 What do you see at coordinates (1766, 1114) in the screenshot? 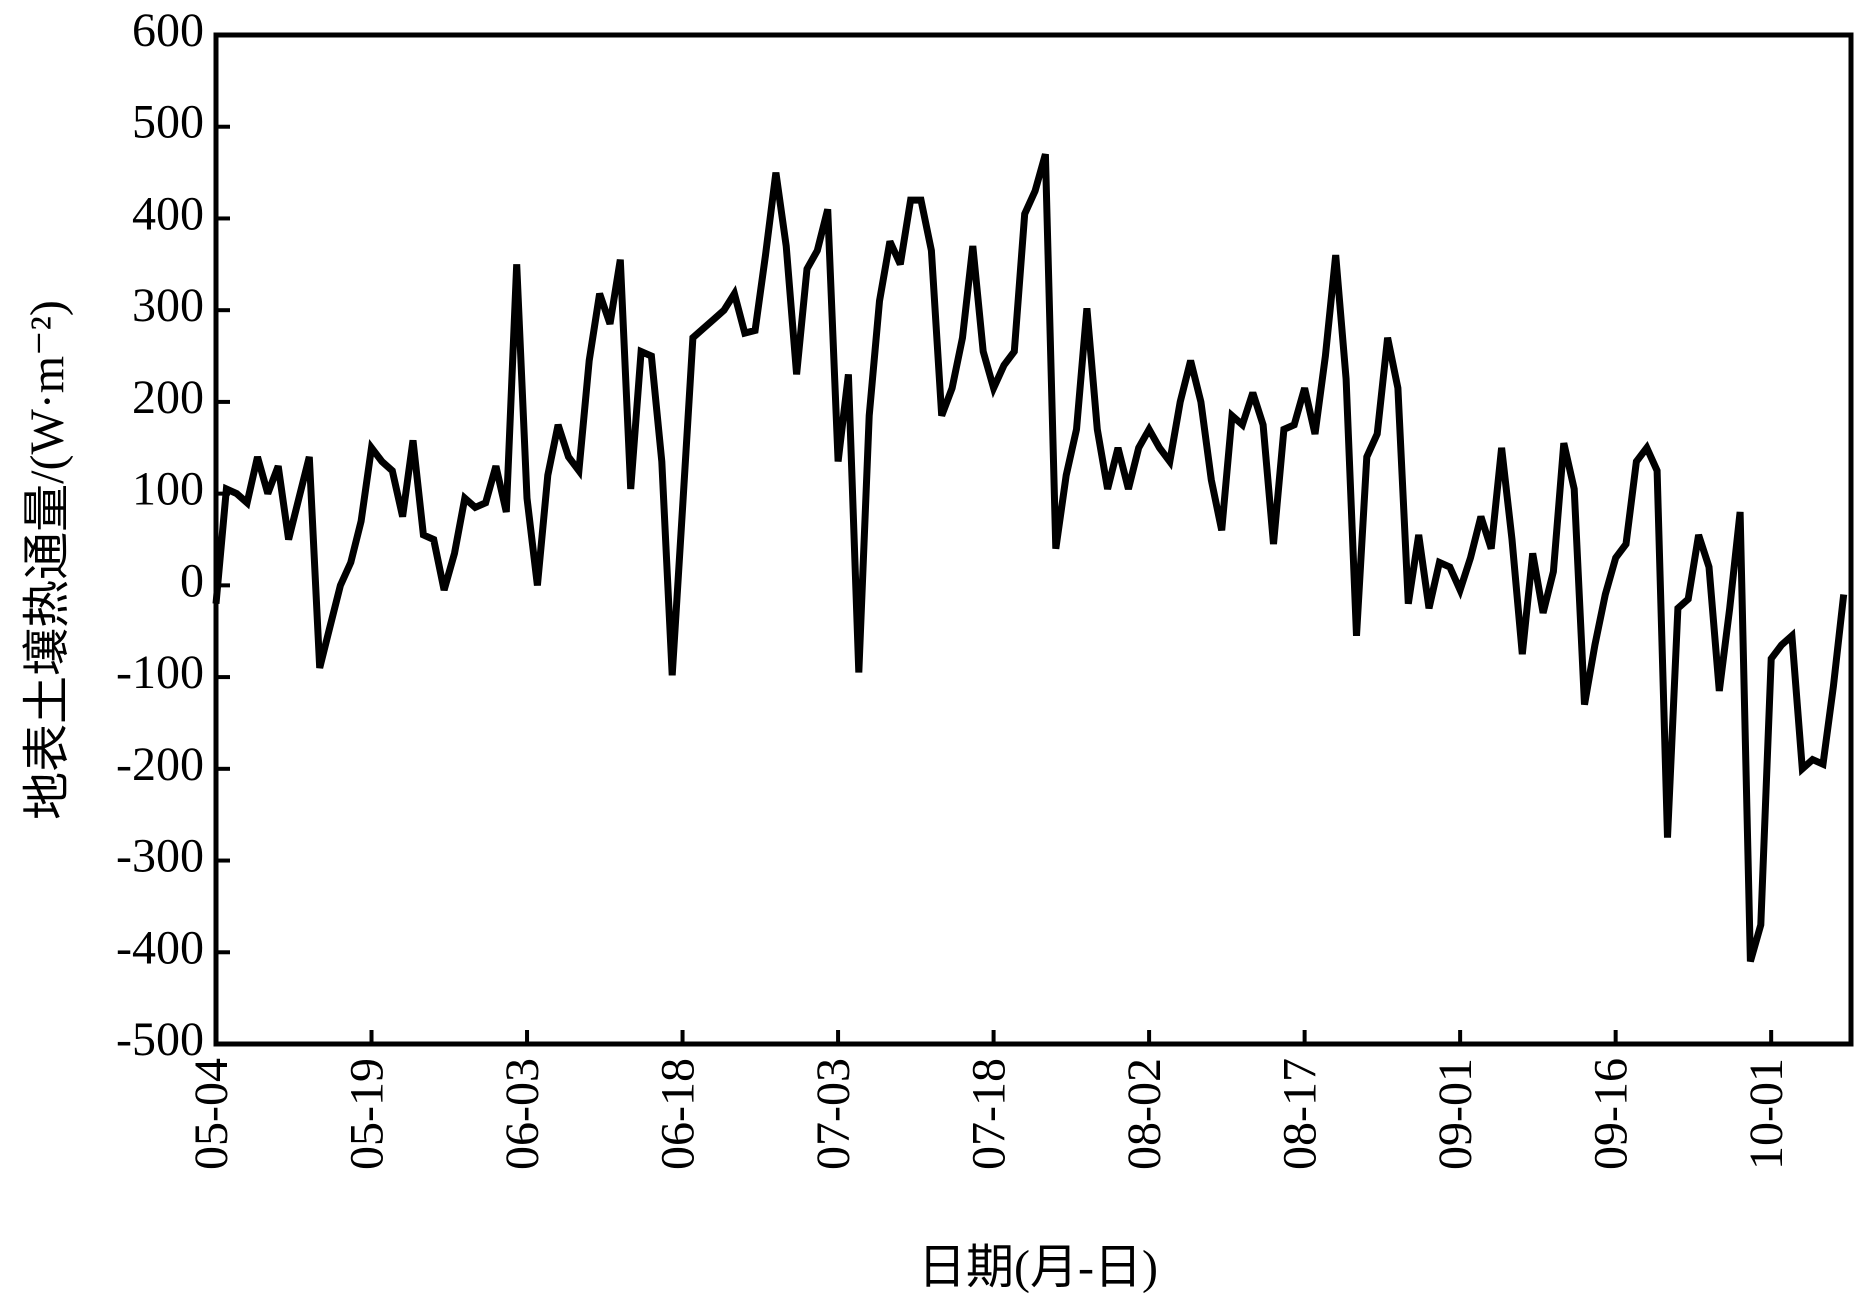
I see `x-tick-label: 10-01` at bounding box center [1766, 1114].